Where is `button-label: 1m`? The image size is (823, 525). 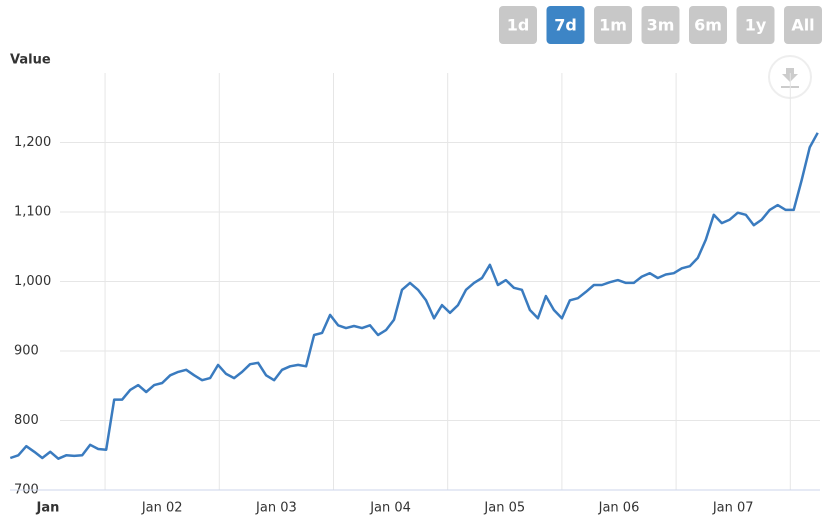
button-label: 1m is located at coordinates (613, 25).